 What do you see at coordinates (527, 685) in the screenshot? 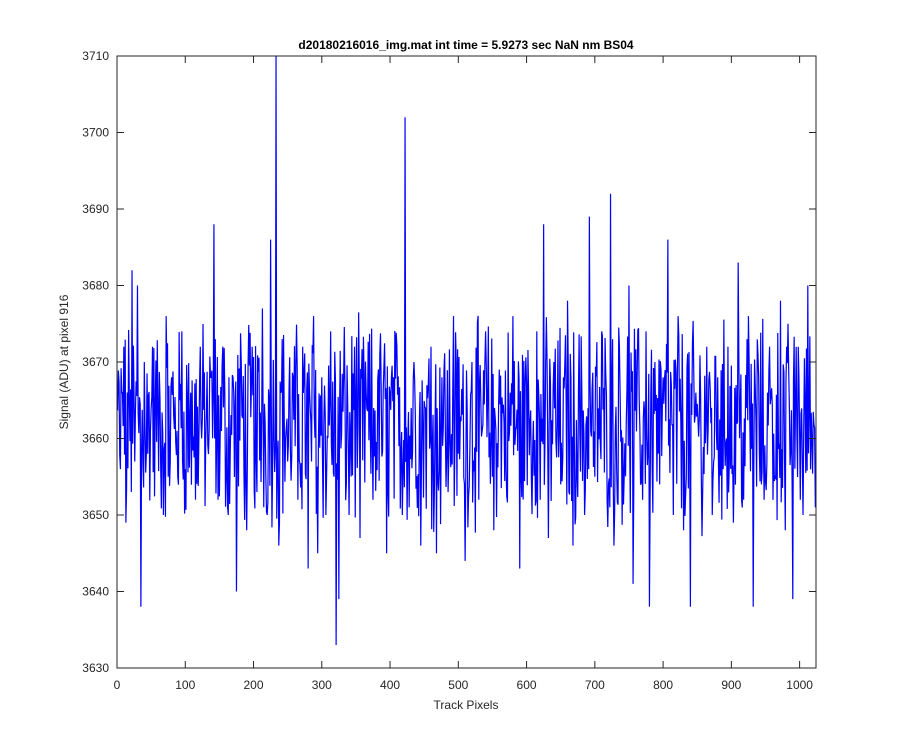
I see `x-tick-label: 600` at bounding box center [527, 685].